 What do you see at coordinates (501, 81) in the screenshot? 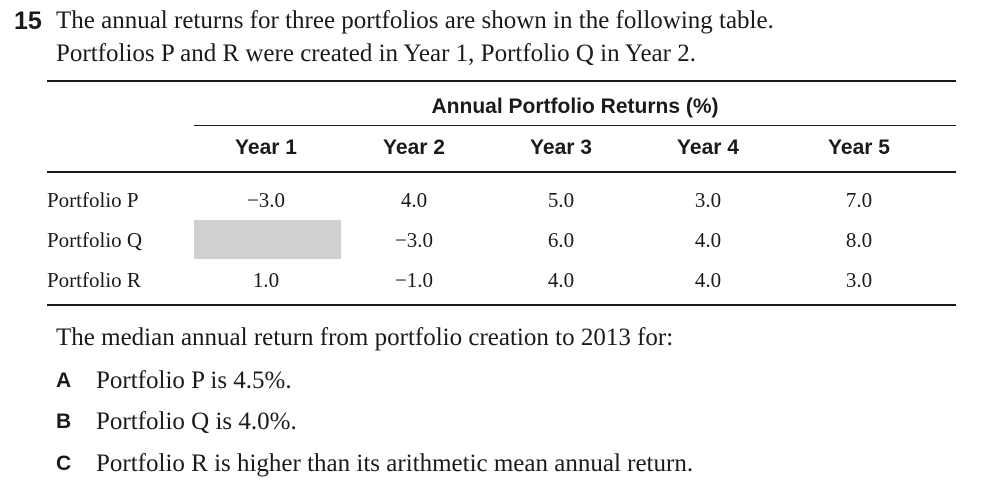
I see `table-top-rule` at bounding box center [501, 81].